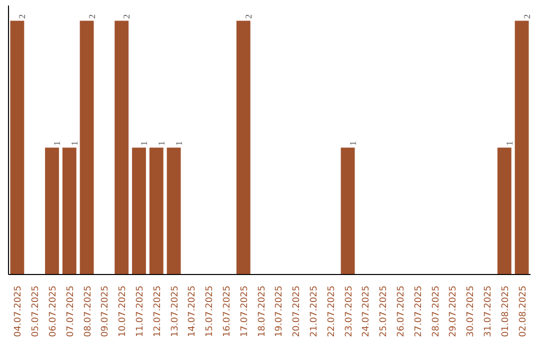 The height and width of the screenshot is (340, 540). What do you see at coordinates (453, 312) in the screenshot?
I see `x-tick-label: 29.07.2025` at bounding box center [453, 312].